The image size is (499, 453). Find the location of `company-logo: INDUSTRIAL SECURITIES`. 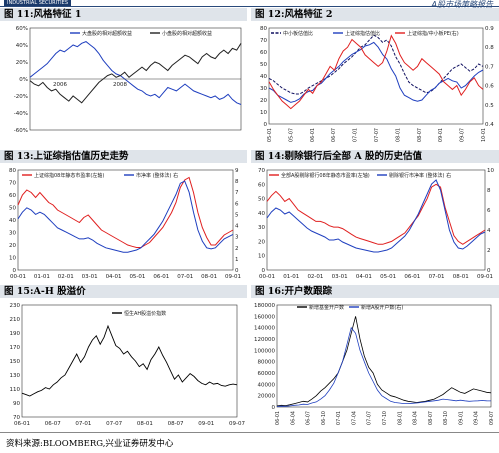

company-logo: INDUSTRIAL SECURITIES is located at coordinates (37, 3).